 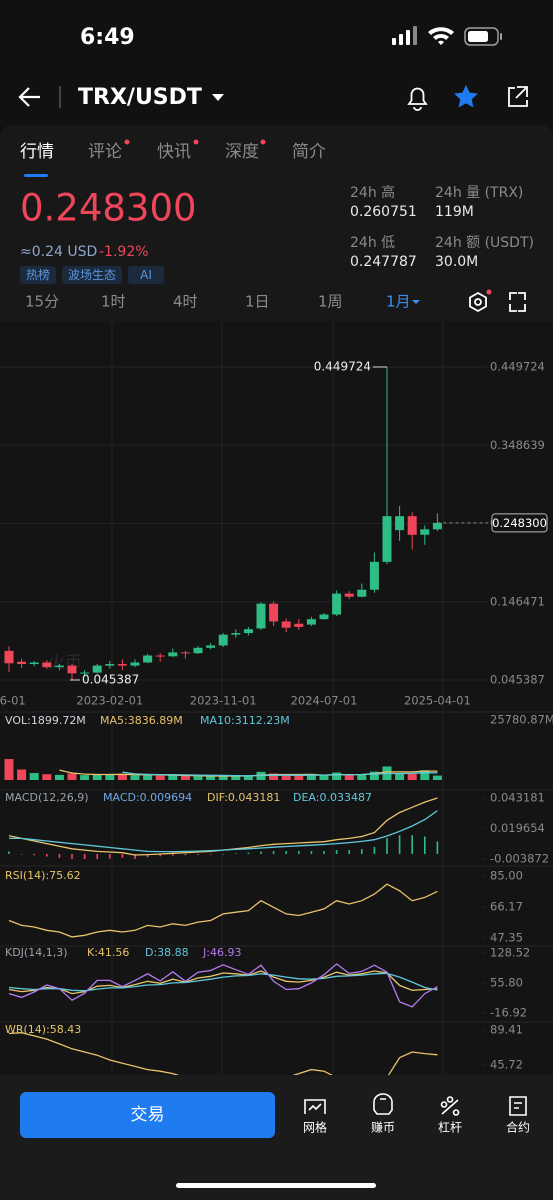 I want to click on margin-icon, so click(x=450, y=1106).